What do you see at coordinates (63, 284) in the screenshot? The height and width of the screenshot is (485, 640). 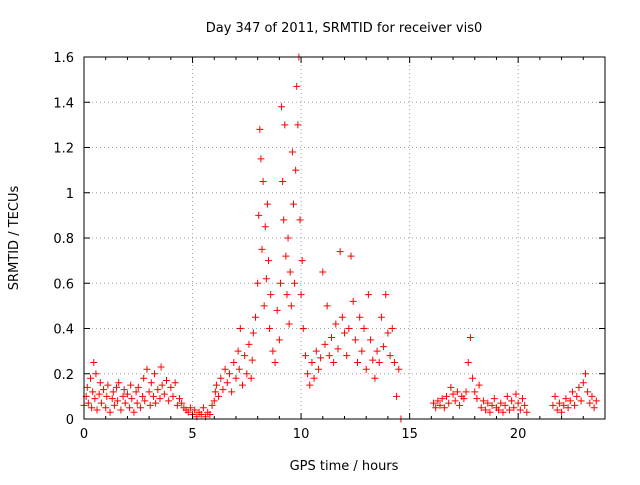 I see `y-tick-label: 0.6` at bounding box center [63, 284].